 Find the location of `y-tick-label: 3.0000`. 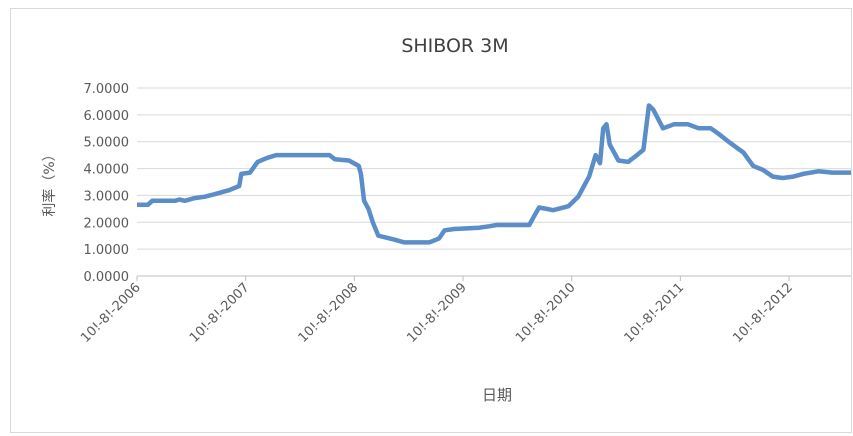

y-tick-label: 3.0000 is located at coordinates (107, 196).